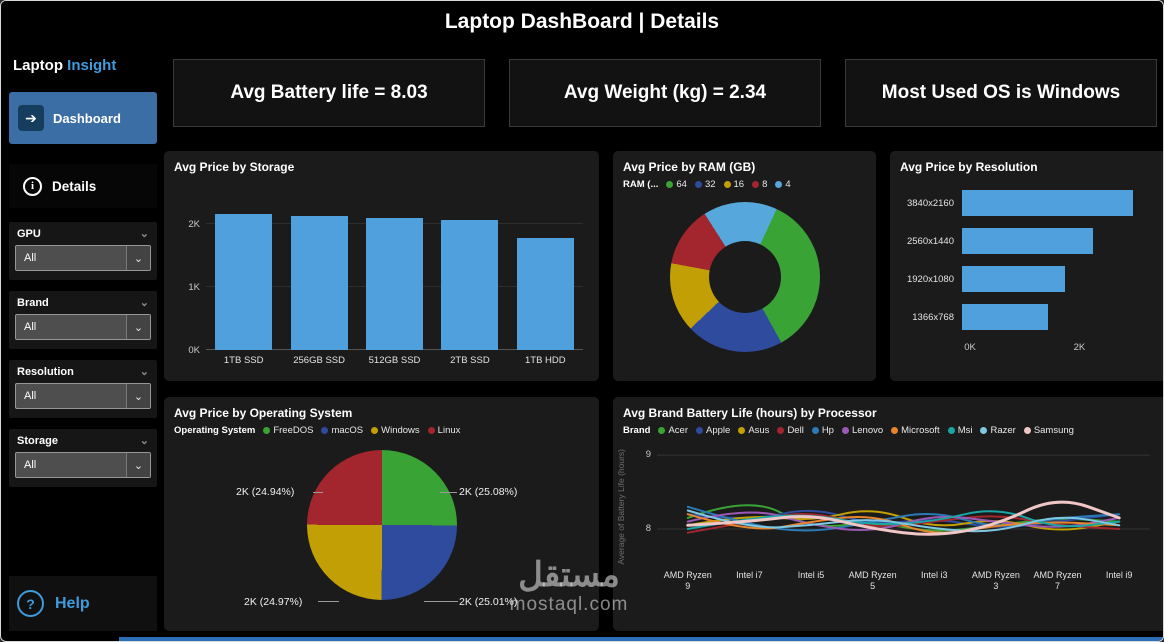  Describe the element at coordinates (83, 327) in the screenshot. I see `brand-dropdown: All ⌄` at that location.